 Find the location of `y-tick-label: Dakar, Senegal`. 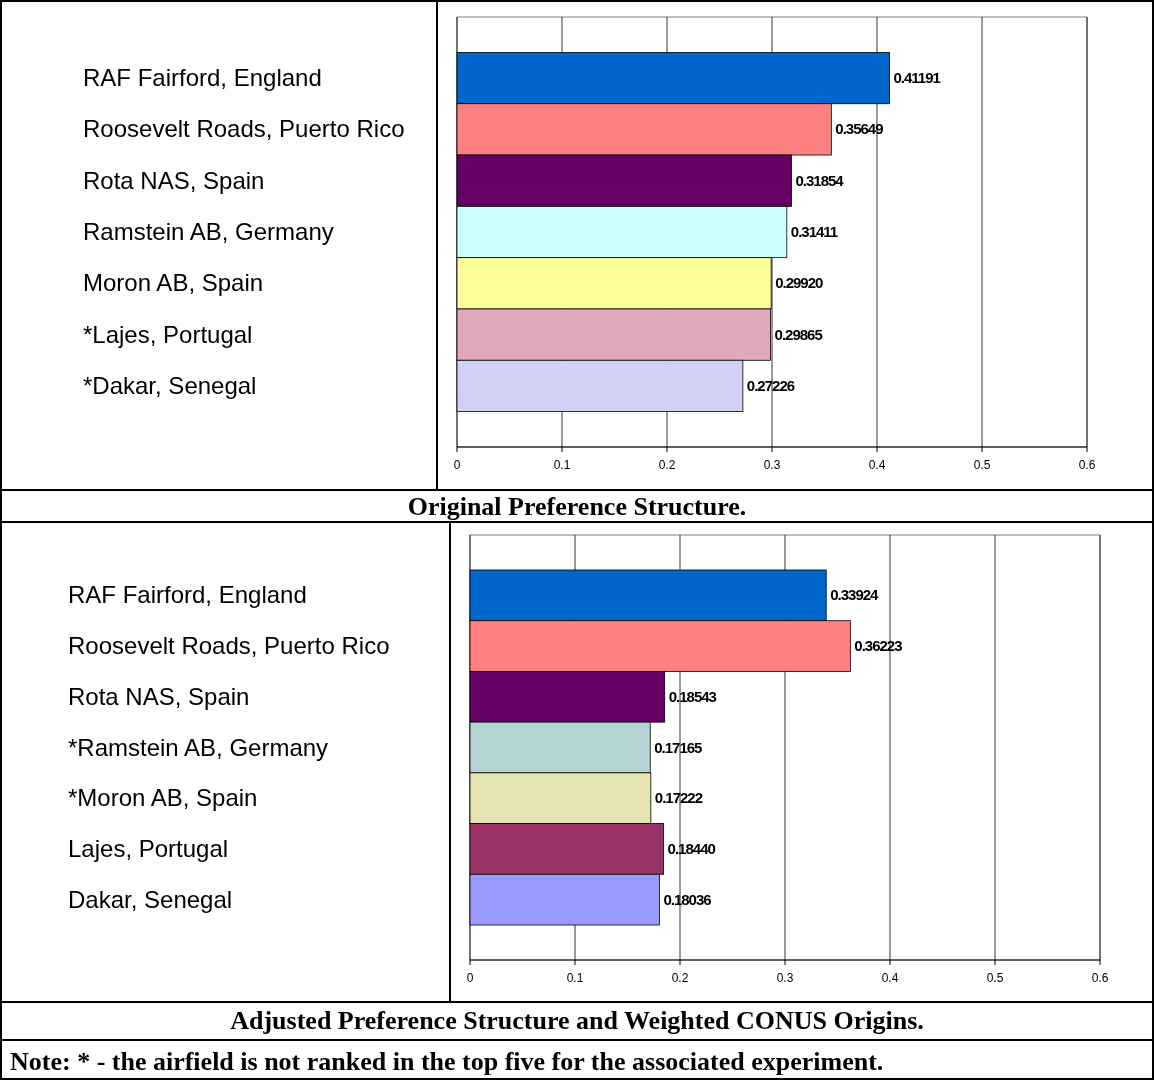

y-tick-label: Dakar, Senegal is located at coordinates (150, 899).